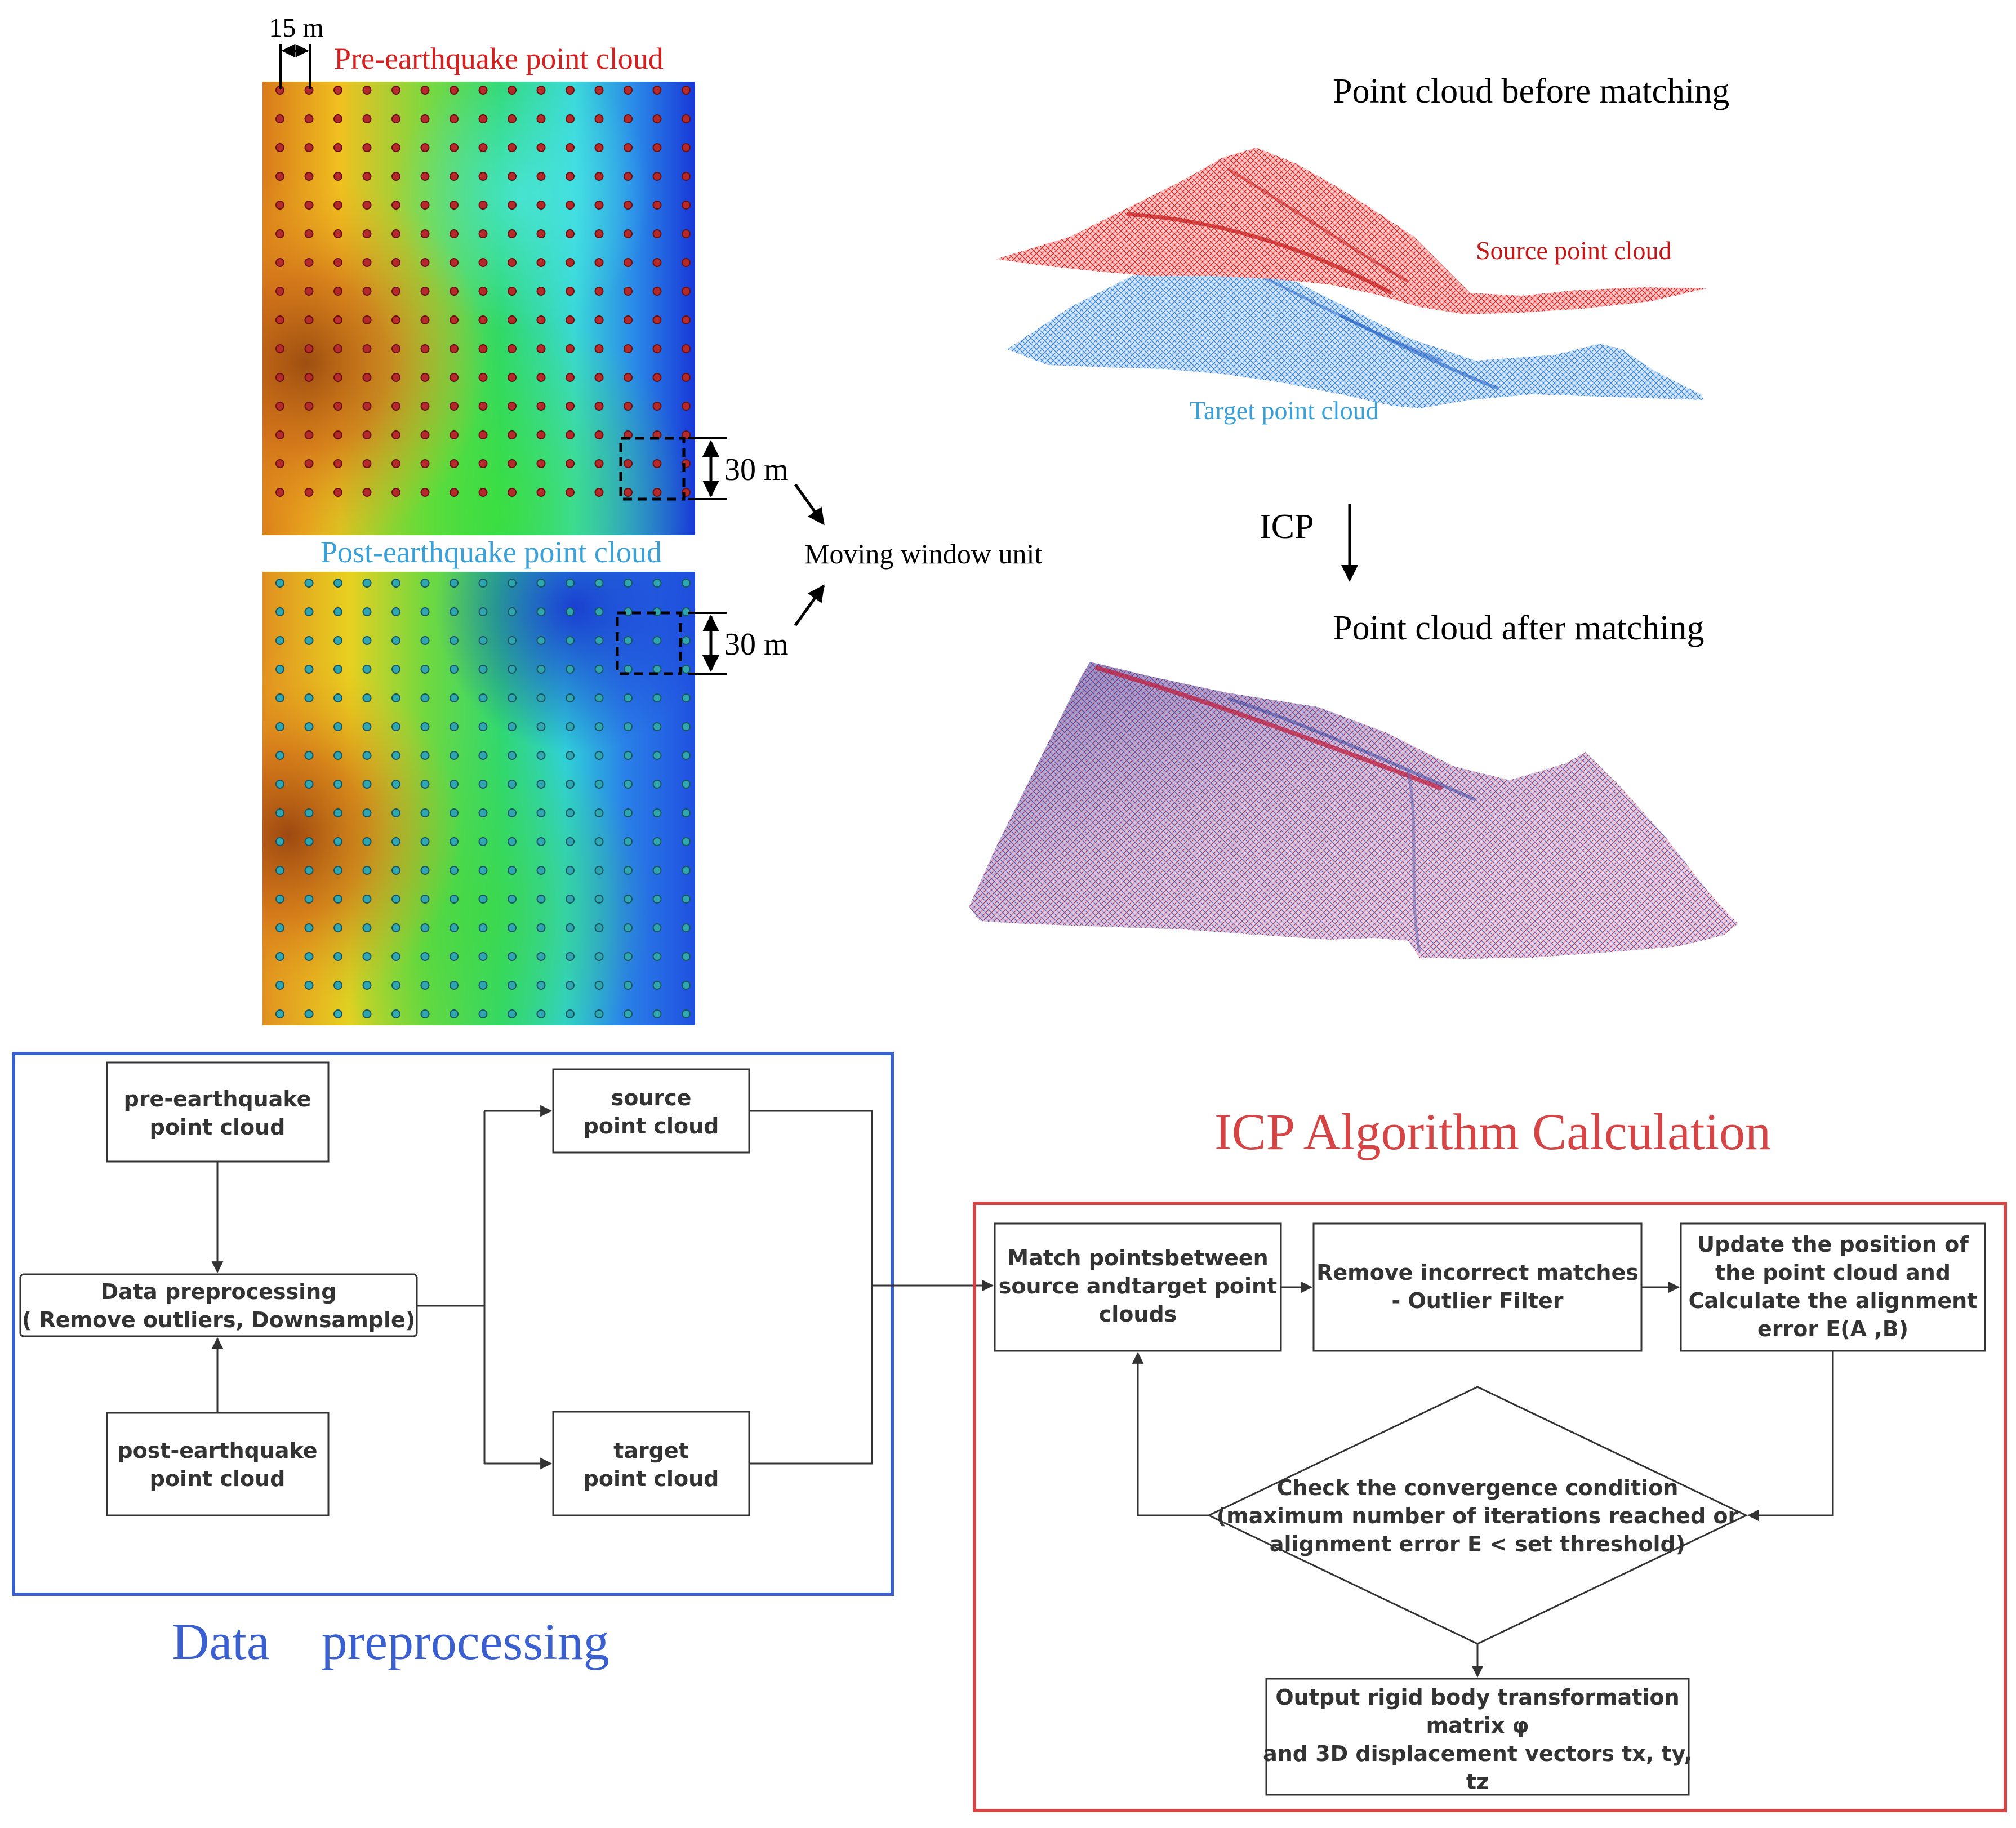  What do you see at coordinates (651, 1450) in the screenshot?
I see `target-box-line-1: target` at bounding box center [651, 1450].